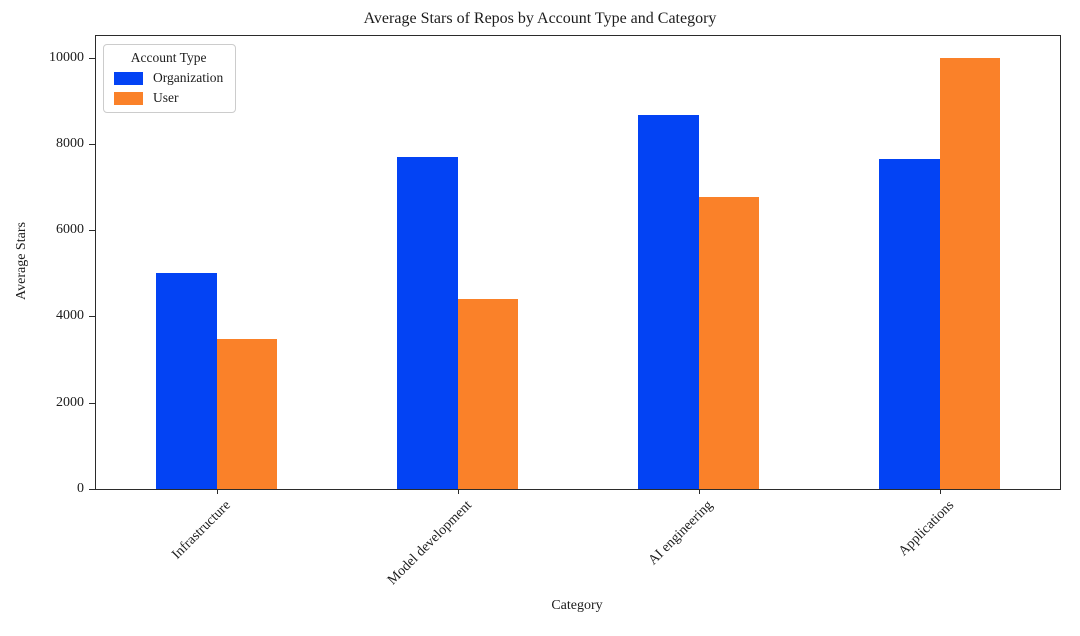 The height and width of the screenshot is (636, 1080). Describe the element at coordinates (70, 316) in the screenshot. I see `y-tick-label: 4000` at that location.